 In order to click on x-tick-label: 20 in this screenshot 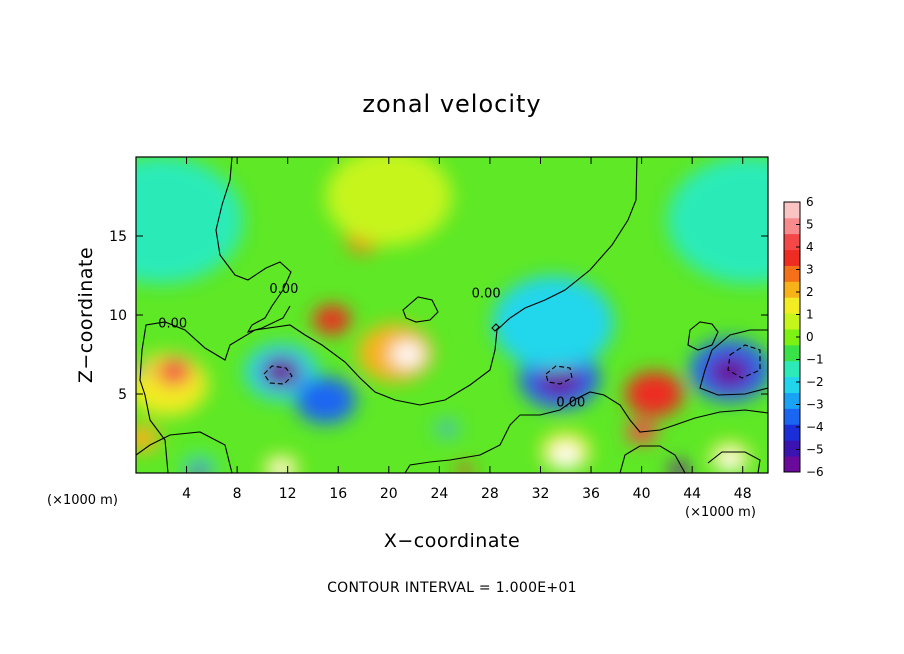, I will do `click(389, 494)`.